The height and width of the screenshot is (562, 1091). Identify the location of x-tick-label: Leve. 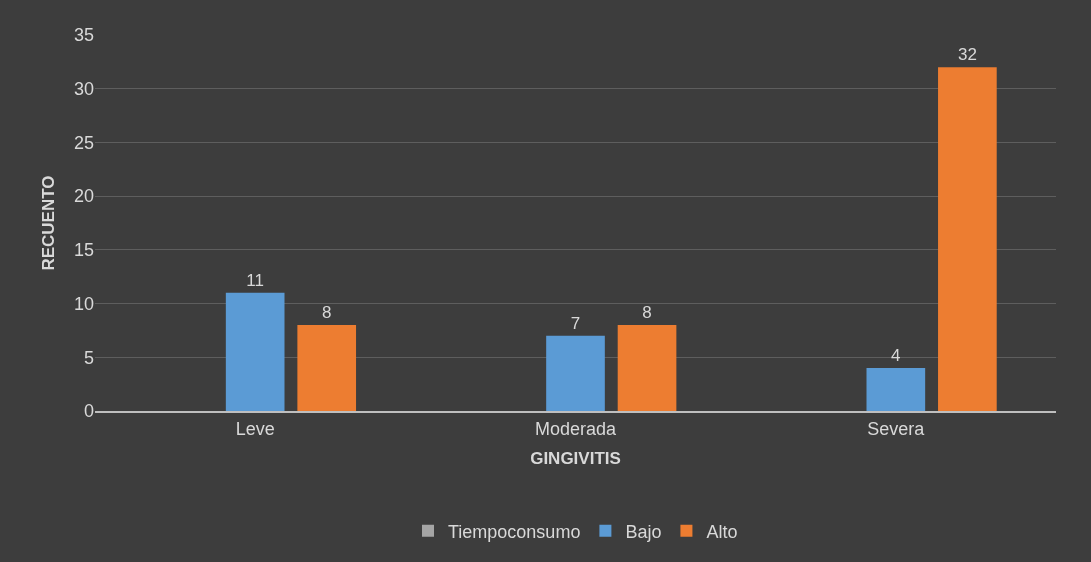
(255, 428).